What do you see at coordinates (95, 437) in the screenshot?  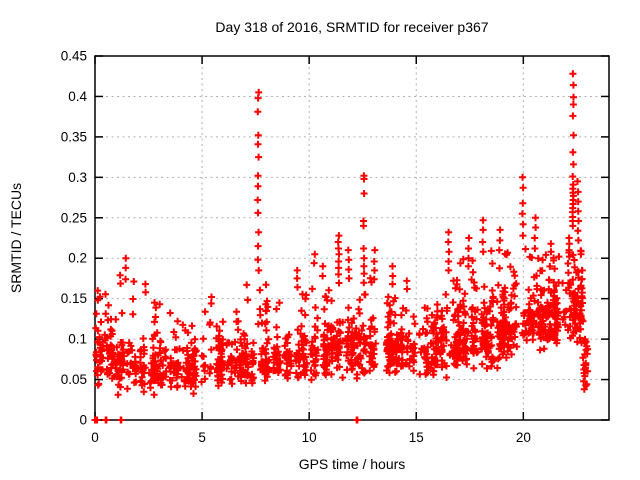 I see `x-tick-label: 0` at bounding box center [95, 437].